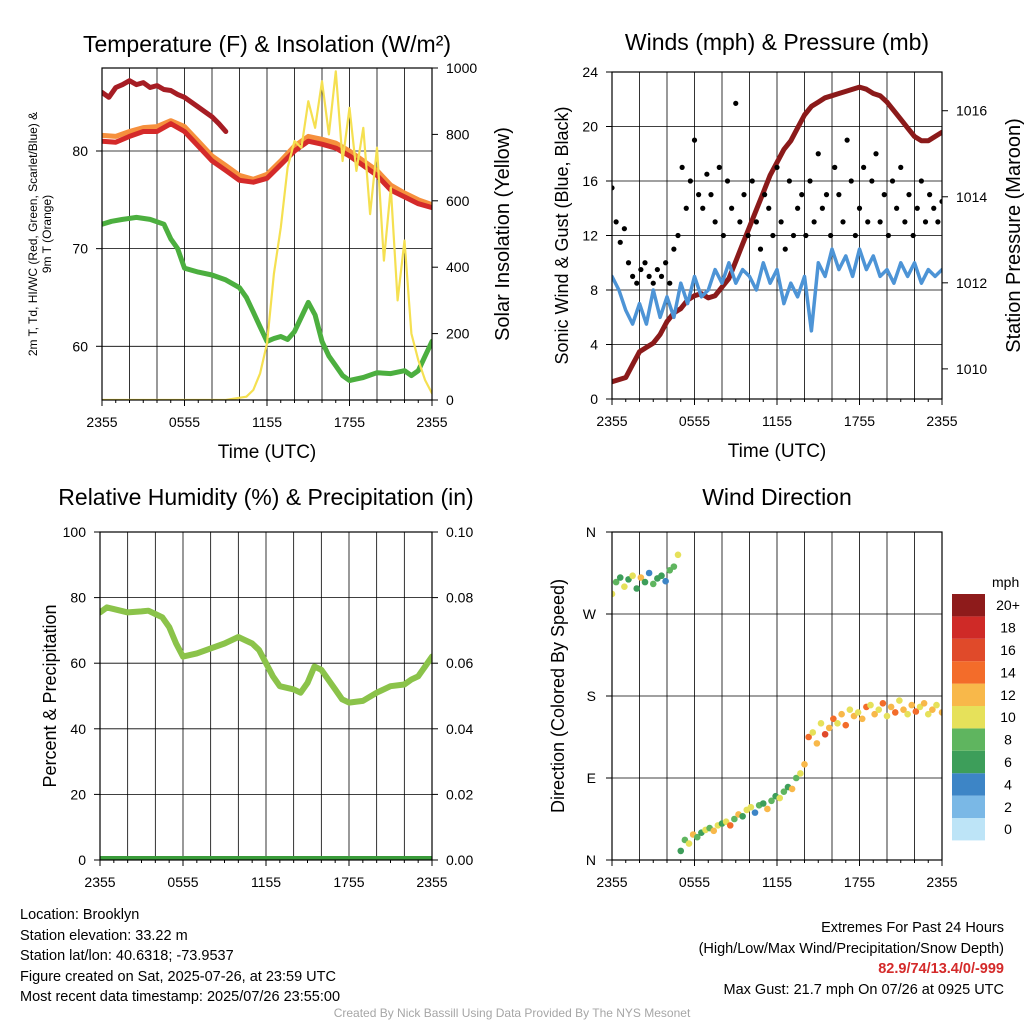  What do you see at coordinates (1008, 717) in the screenshot?
I see `legend-label: 10` at bounding box center [1008, 717].